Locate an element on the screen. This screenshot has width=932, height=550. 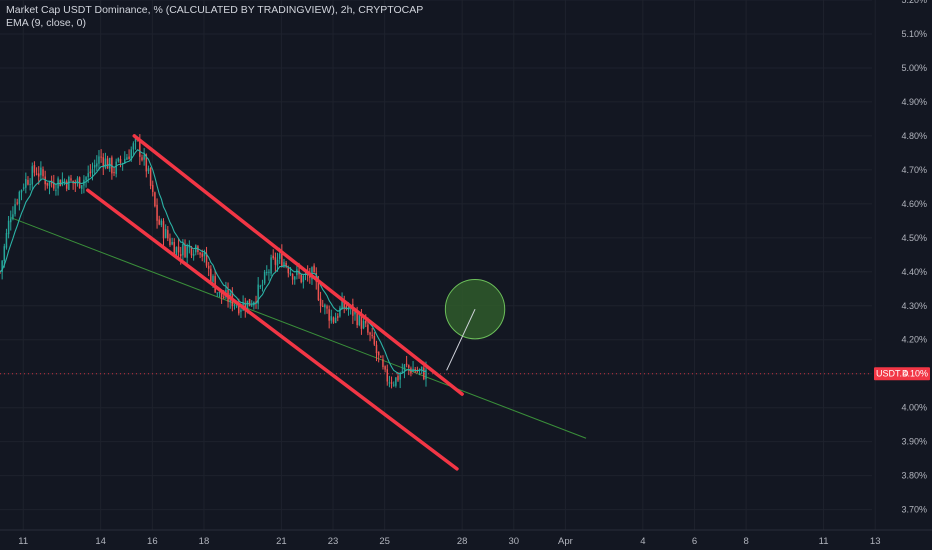
target-circle is located at coordinates (475, 309).